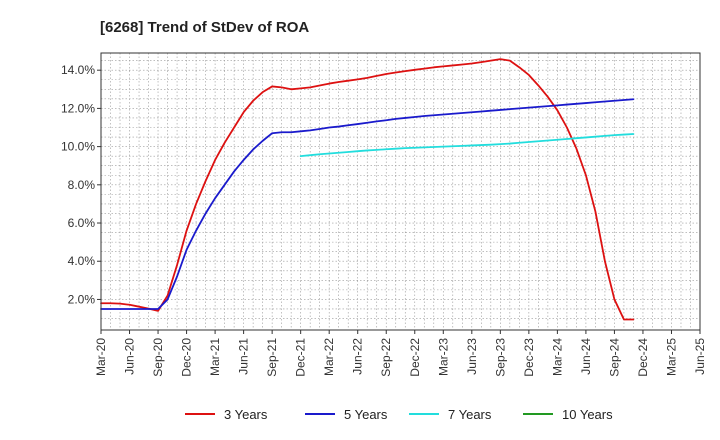 The width and height of the screenshot is (720, 440). Describe the element at coordinates (443, 357) in the screenshot. I see `x-tick-label: Mar-23` at that location.